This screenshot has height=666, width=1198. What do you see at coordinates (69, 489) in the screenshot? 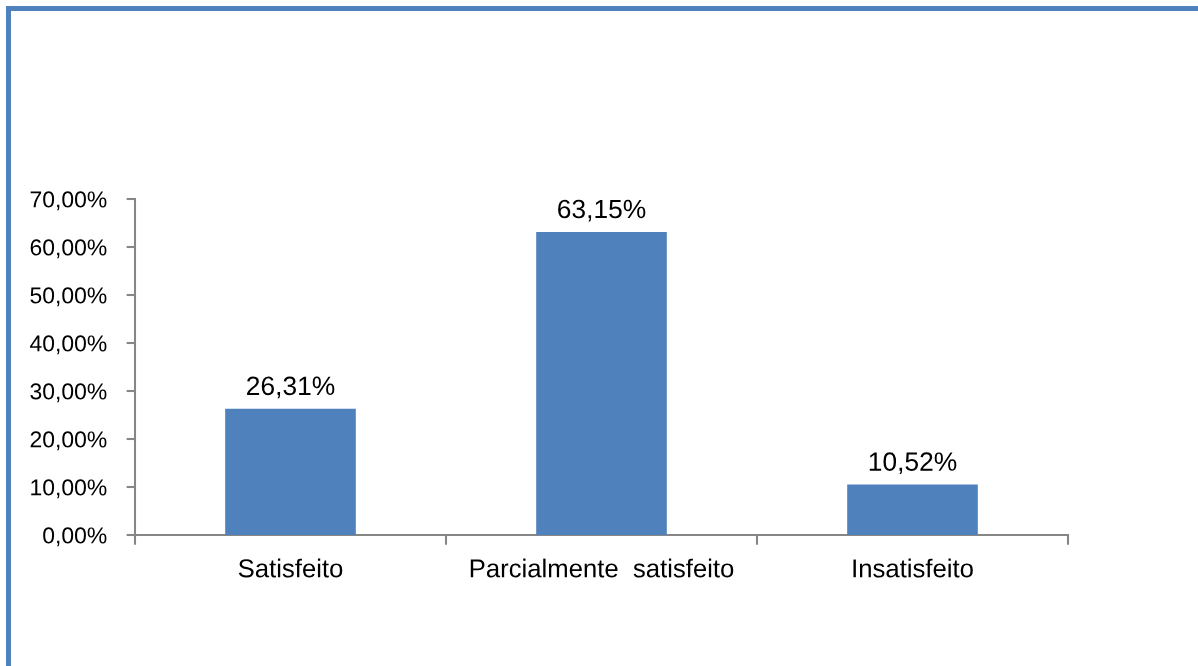
I see `y-tick-label: 10,00%` at bounding box center [69, 489].